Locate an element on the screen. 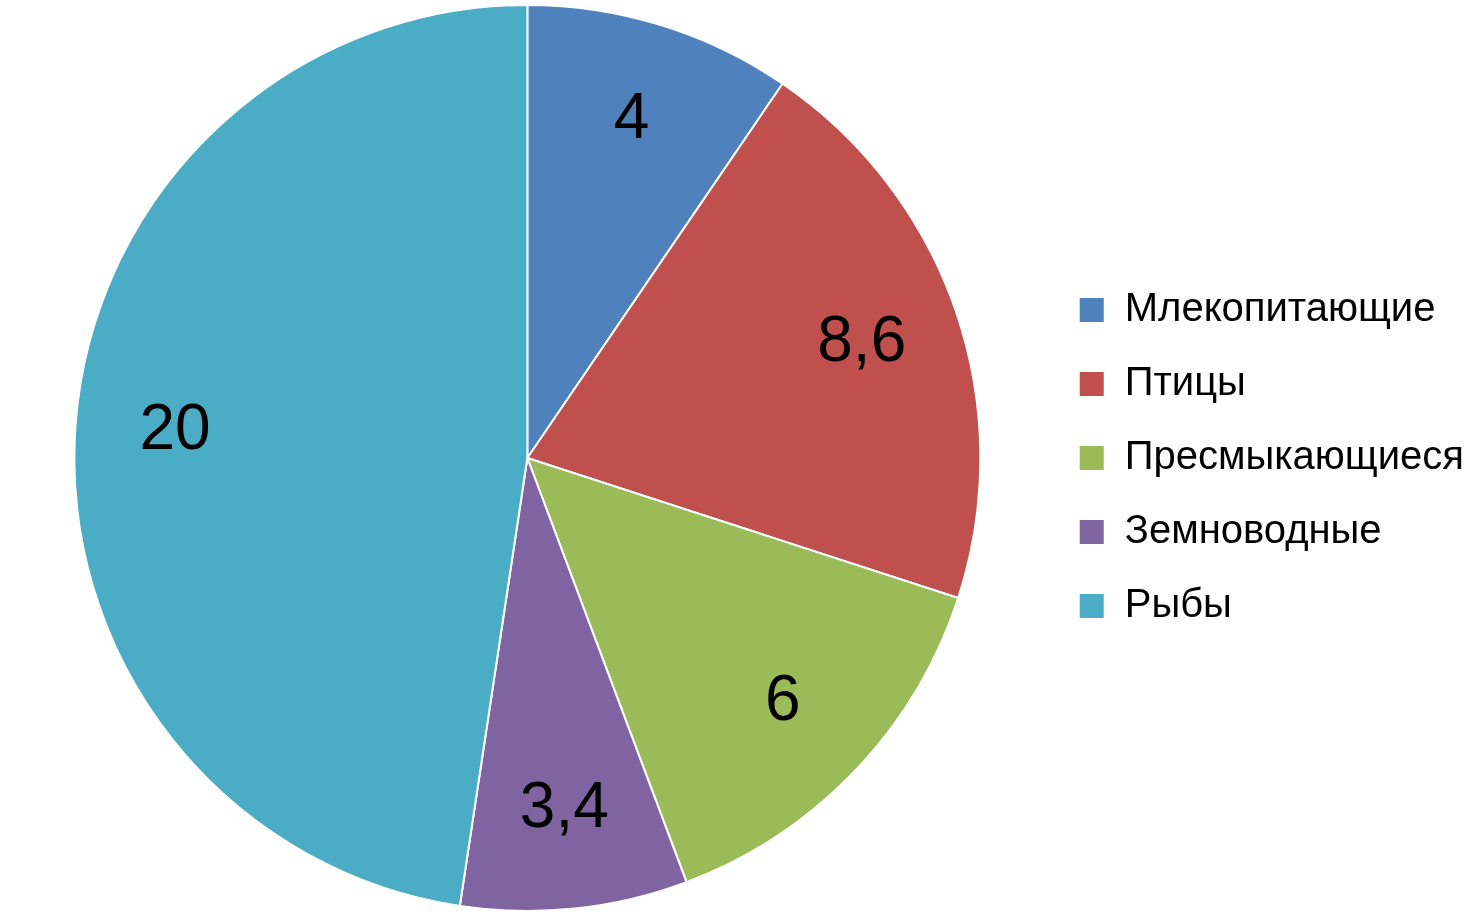 The height and width of the screenshot is (916, 1484). data-label: 8,6 is located at coordinates (862, 339).